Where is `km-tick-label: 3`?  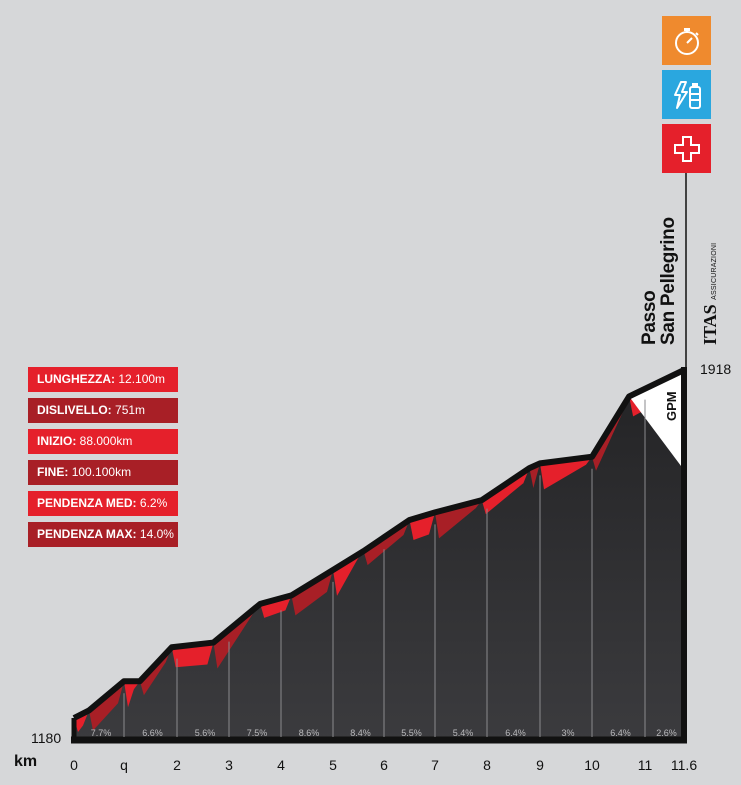 km-tick-label: 3 is located at coordinates (229, 765).